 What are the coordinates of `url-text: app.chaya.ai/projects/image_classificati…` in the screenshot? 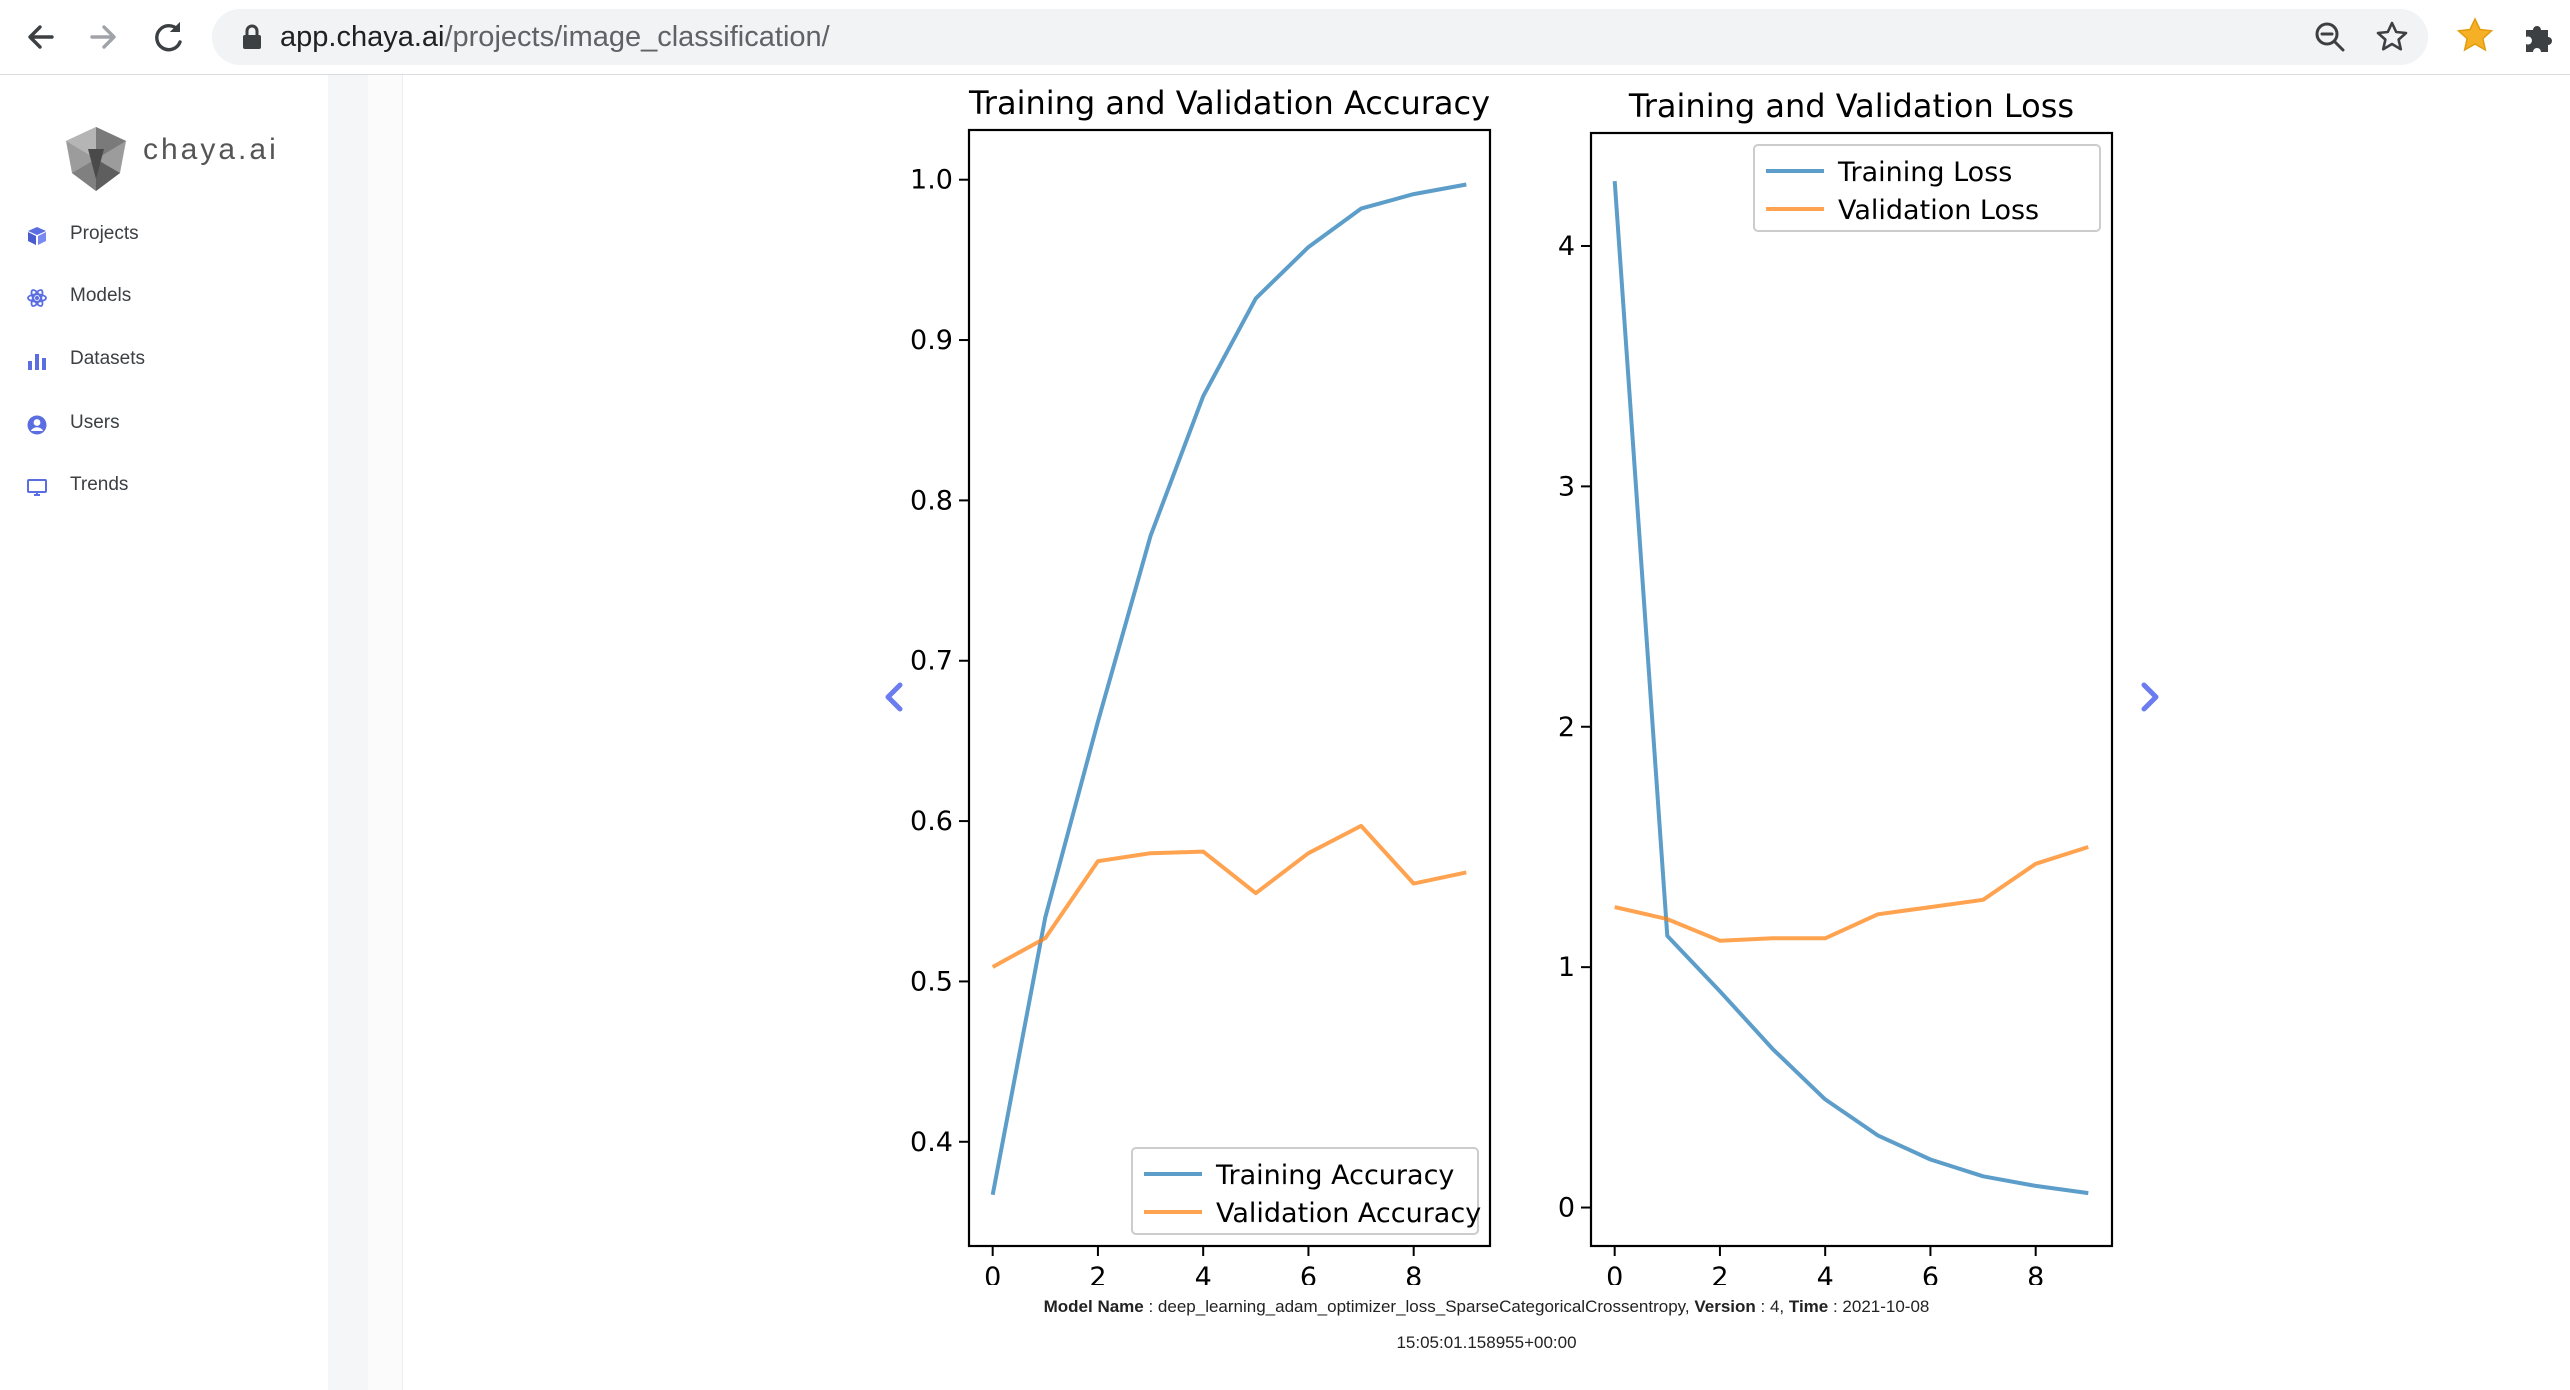 It's located at (555, 37).